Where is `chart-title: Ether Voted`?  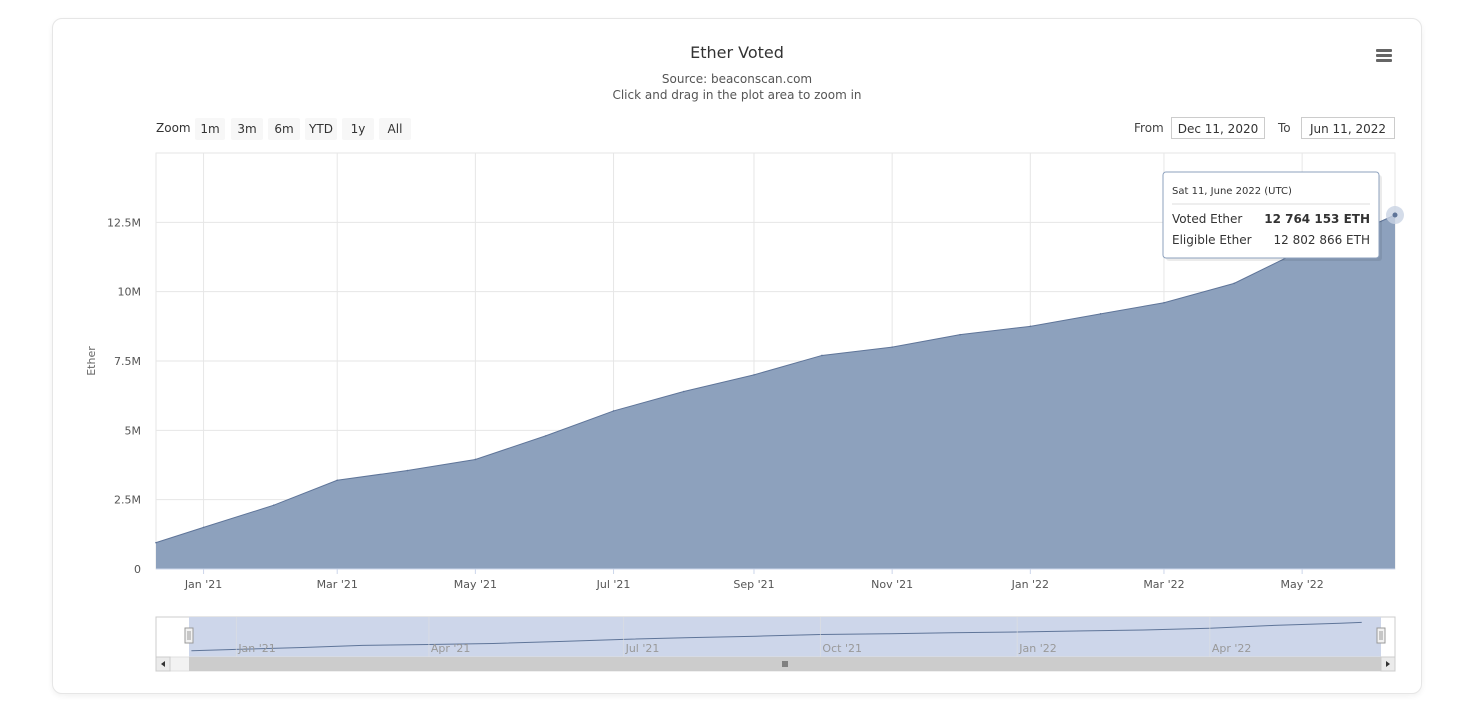 chart-title: Ether Voted is located at coordinates (737, 52).